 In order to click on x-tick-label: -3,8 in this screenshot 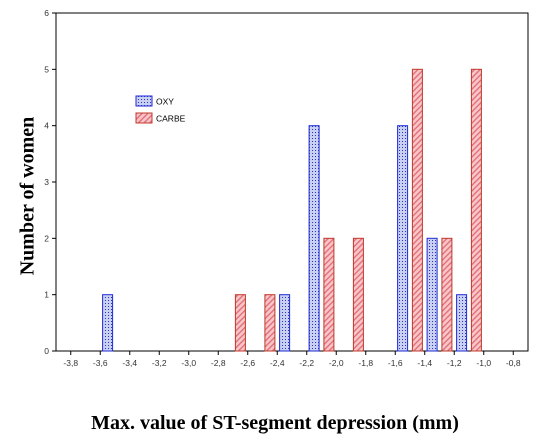, I will do `click(70, 363)`.